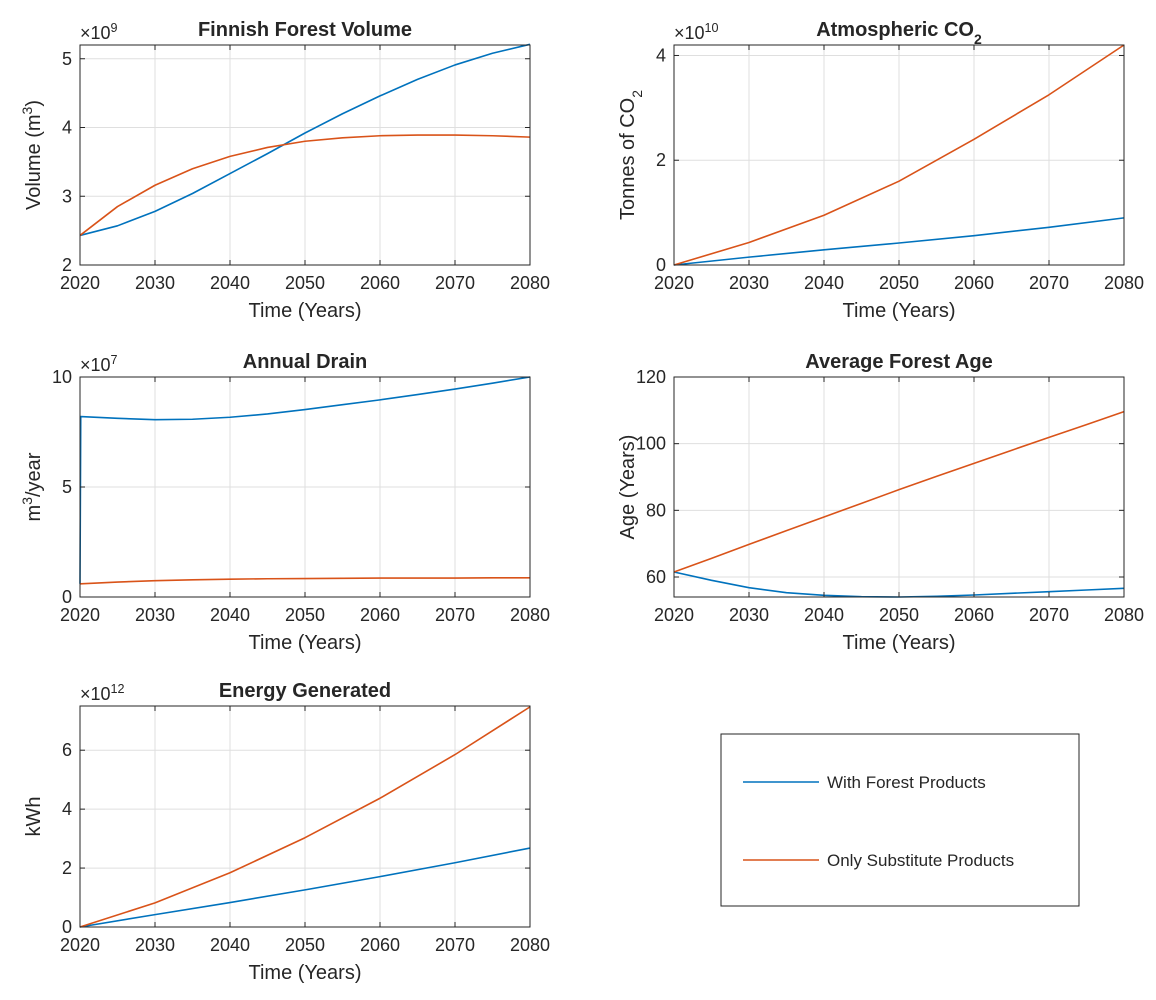 The height and width of the screenshot is (1000, 1156). Describe the element at coordinates (656, 510) in the screenshot. I see `y-tick-label: 80` at that location.